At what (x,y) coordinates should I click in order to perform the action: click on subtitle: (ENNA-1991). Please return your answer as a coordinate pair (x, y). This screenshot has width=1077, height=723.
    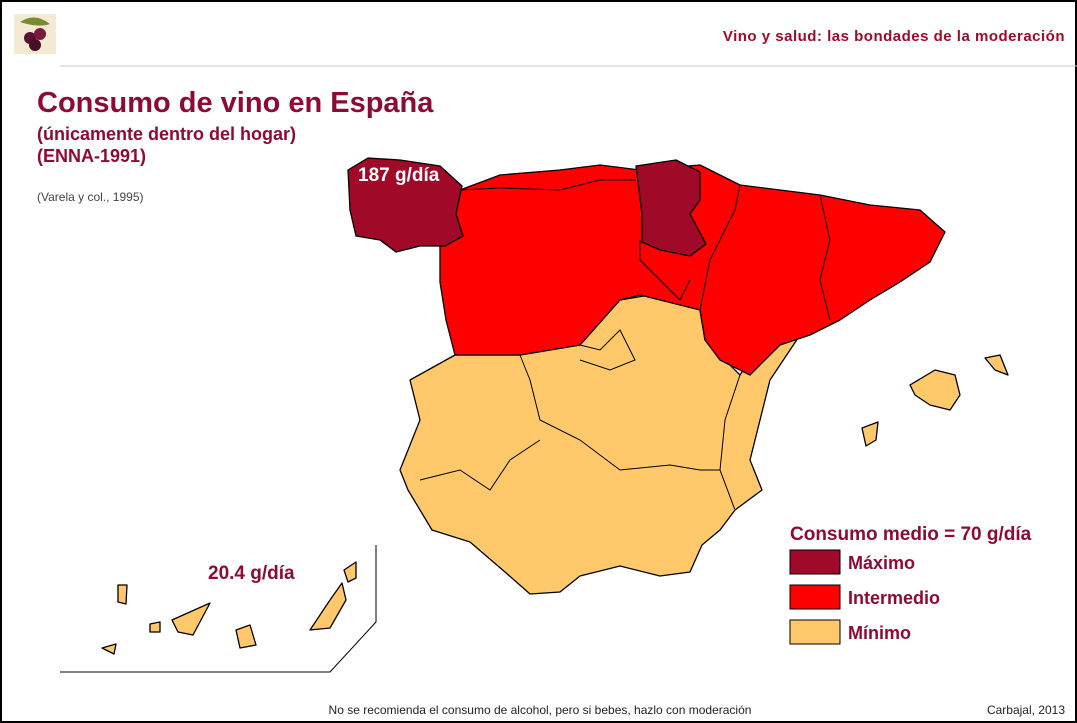
    Looking at the image, I should click on (91, 156).